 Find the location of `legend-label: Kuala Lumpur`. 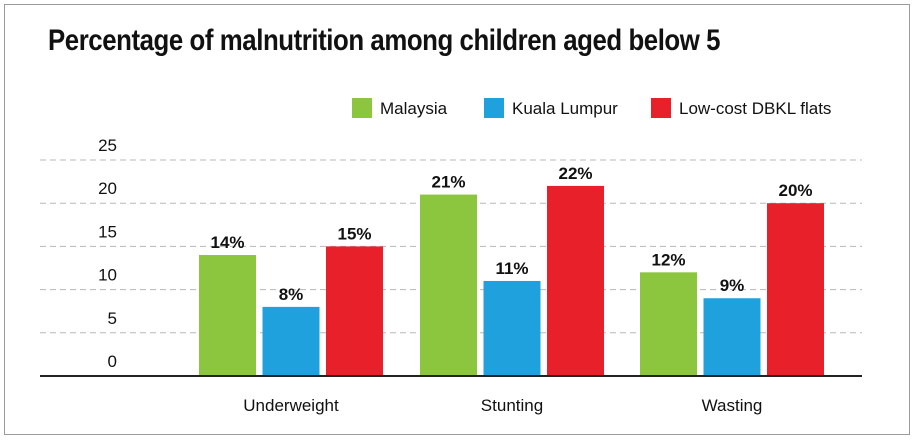

legend-label: Kuala Lumpur is located at coordinates (565, 108).